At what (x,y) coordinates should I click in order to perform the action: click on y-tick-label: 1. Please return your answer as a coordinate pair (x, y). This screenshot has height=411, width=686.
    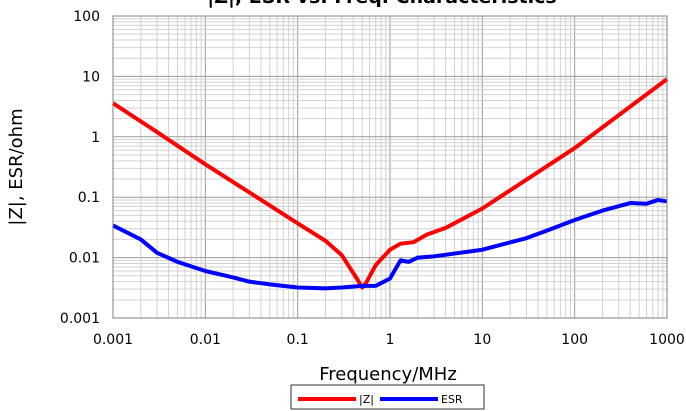
    Looking at the image, I should click on (95, 138).